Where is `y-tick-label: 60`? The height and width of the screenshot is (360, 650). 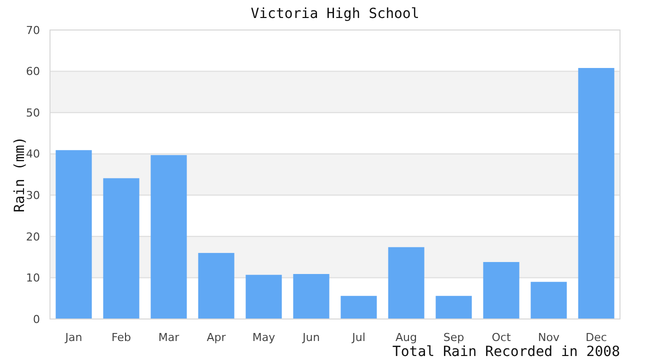
y-tick-label: 60 is located at coordinates (33, 71).